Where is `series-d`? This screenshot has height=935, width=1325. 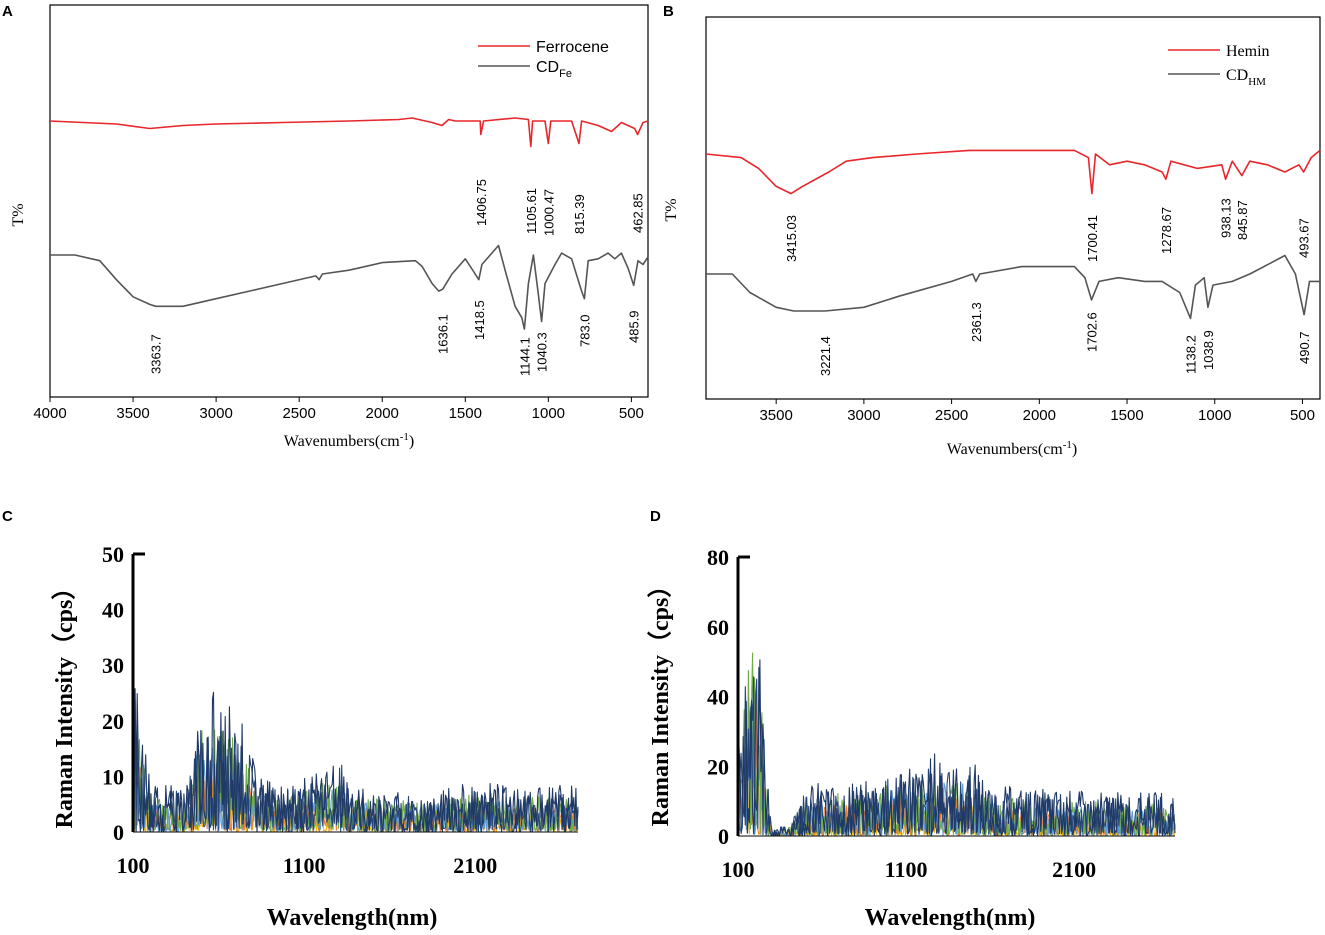
series-d is located at coordinates (956, 744).